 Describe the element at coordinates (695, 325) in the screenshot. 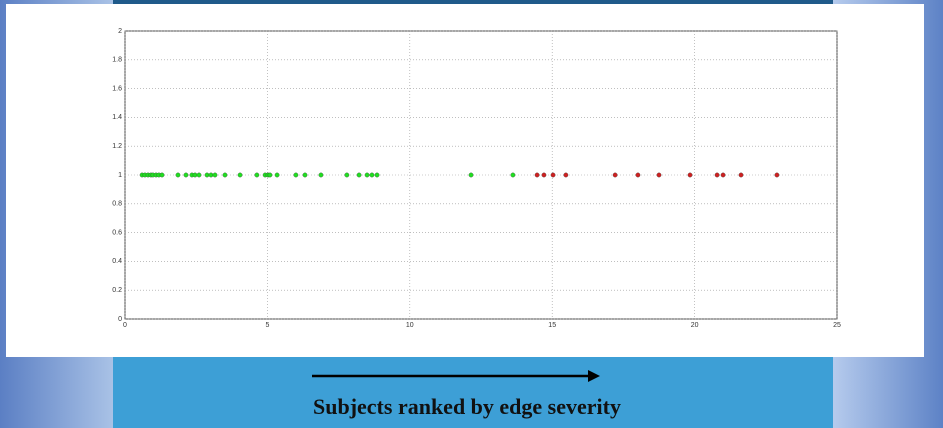

I see `x-tick-label: 20` at that location.